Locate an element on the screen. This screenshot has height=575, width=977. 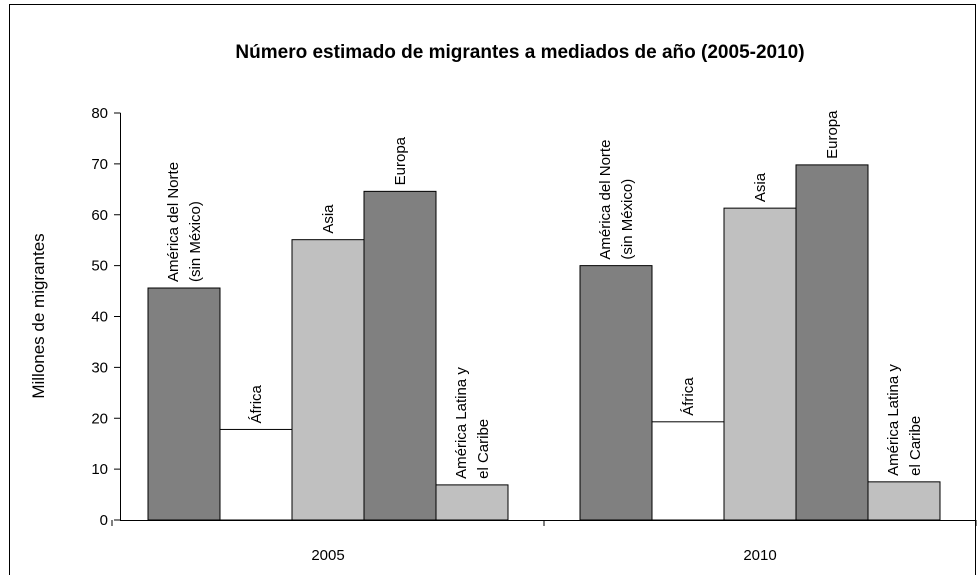
y-tick-label: 40 is located at coordinates (99, 317).